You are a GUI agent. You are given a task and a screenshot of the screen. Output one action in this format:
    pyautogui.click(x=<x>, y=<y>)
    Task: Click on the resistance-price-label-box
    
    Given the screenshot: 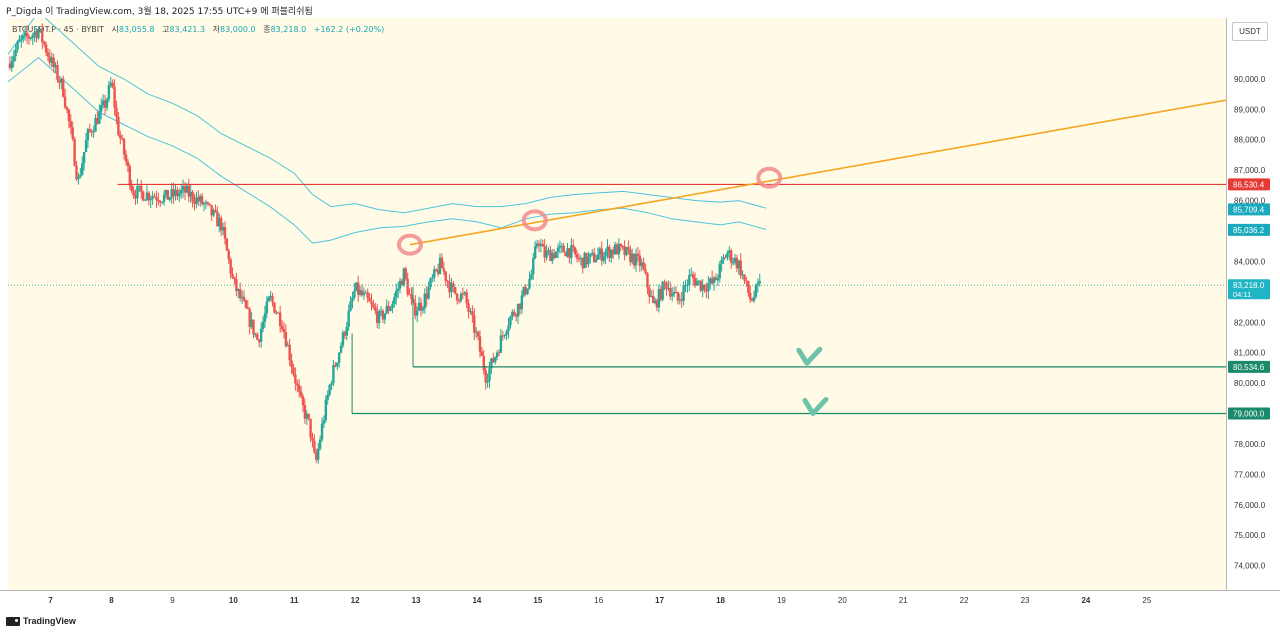 What is the action you would take?
    pyautogui.click(x=1249, y=184)
    